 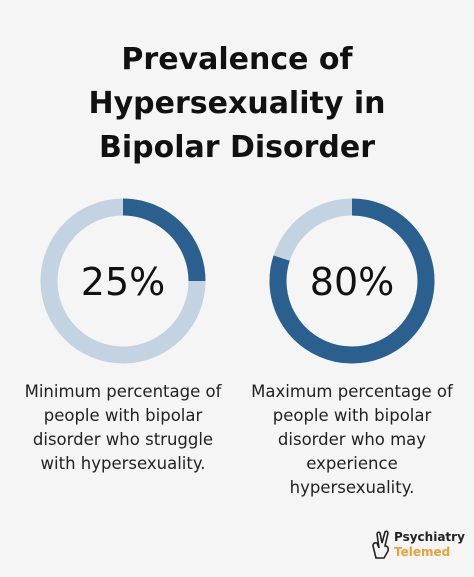 What do you see at coordinates (380, 544) in the screenshot?
I see `brand-icon` at bounding box center [380, 544].